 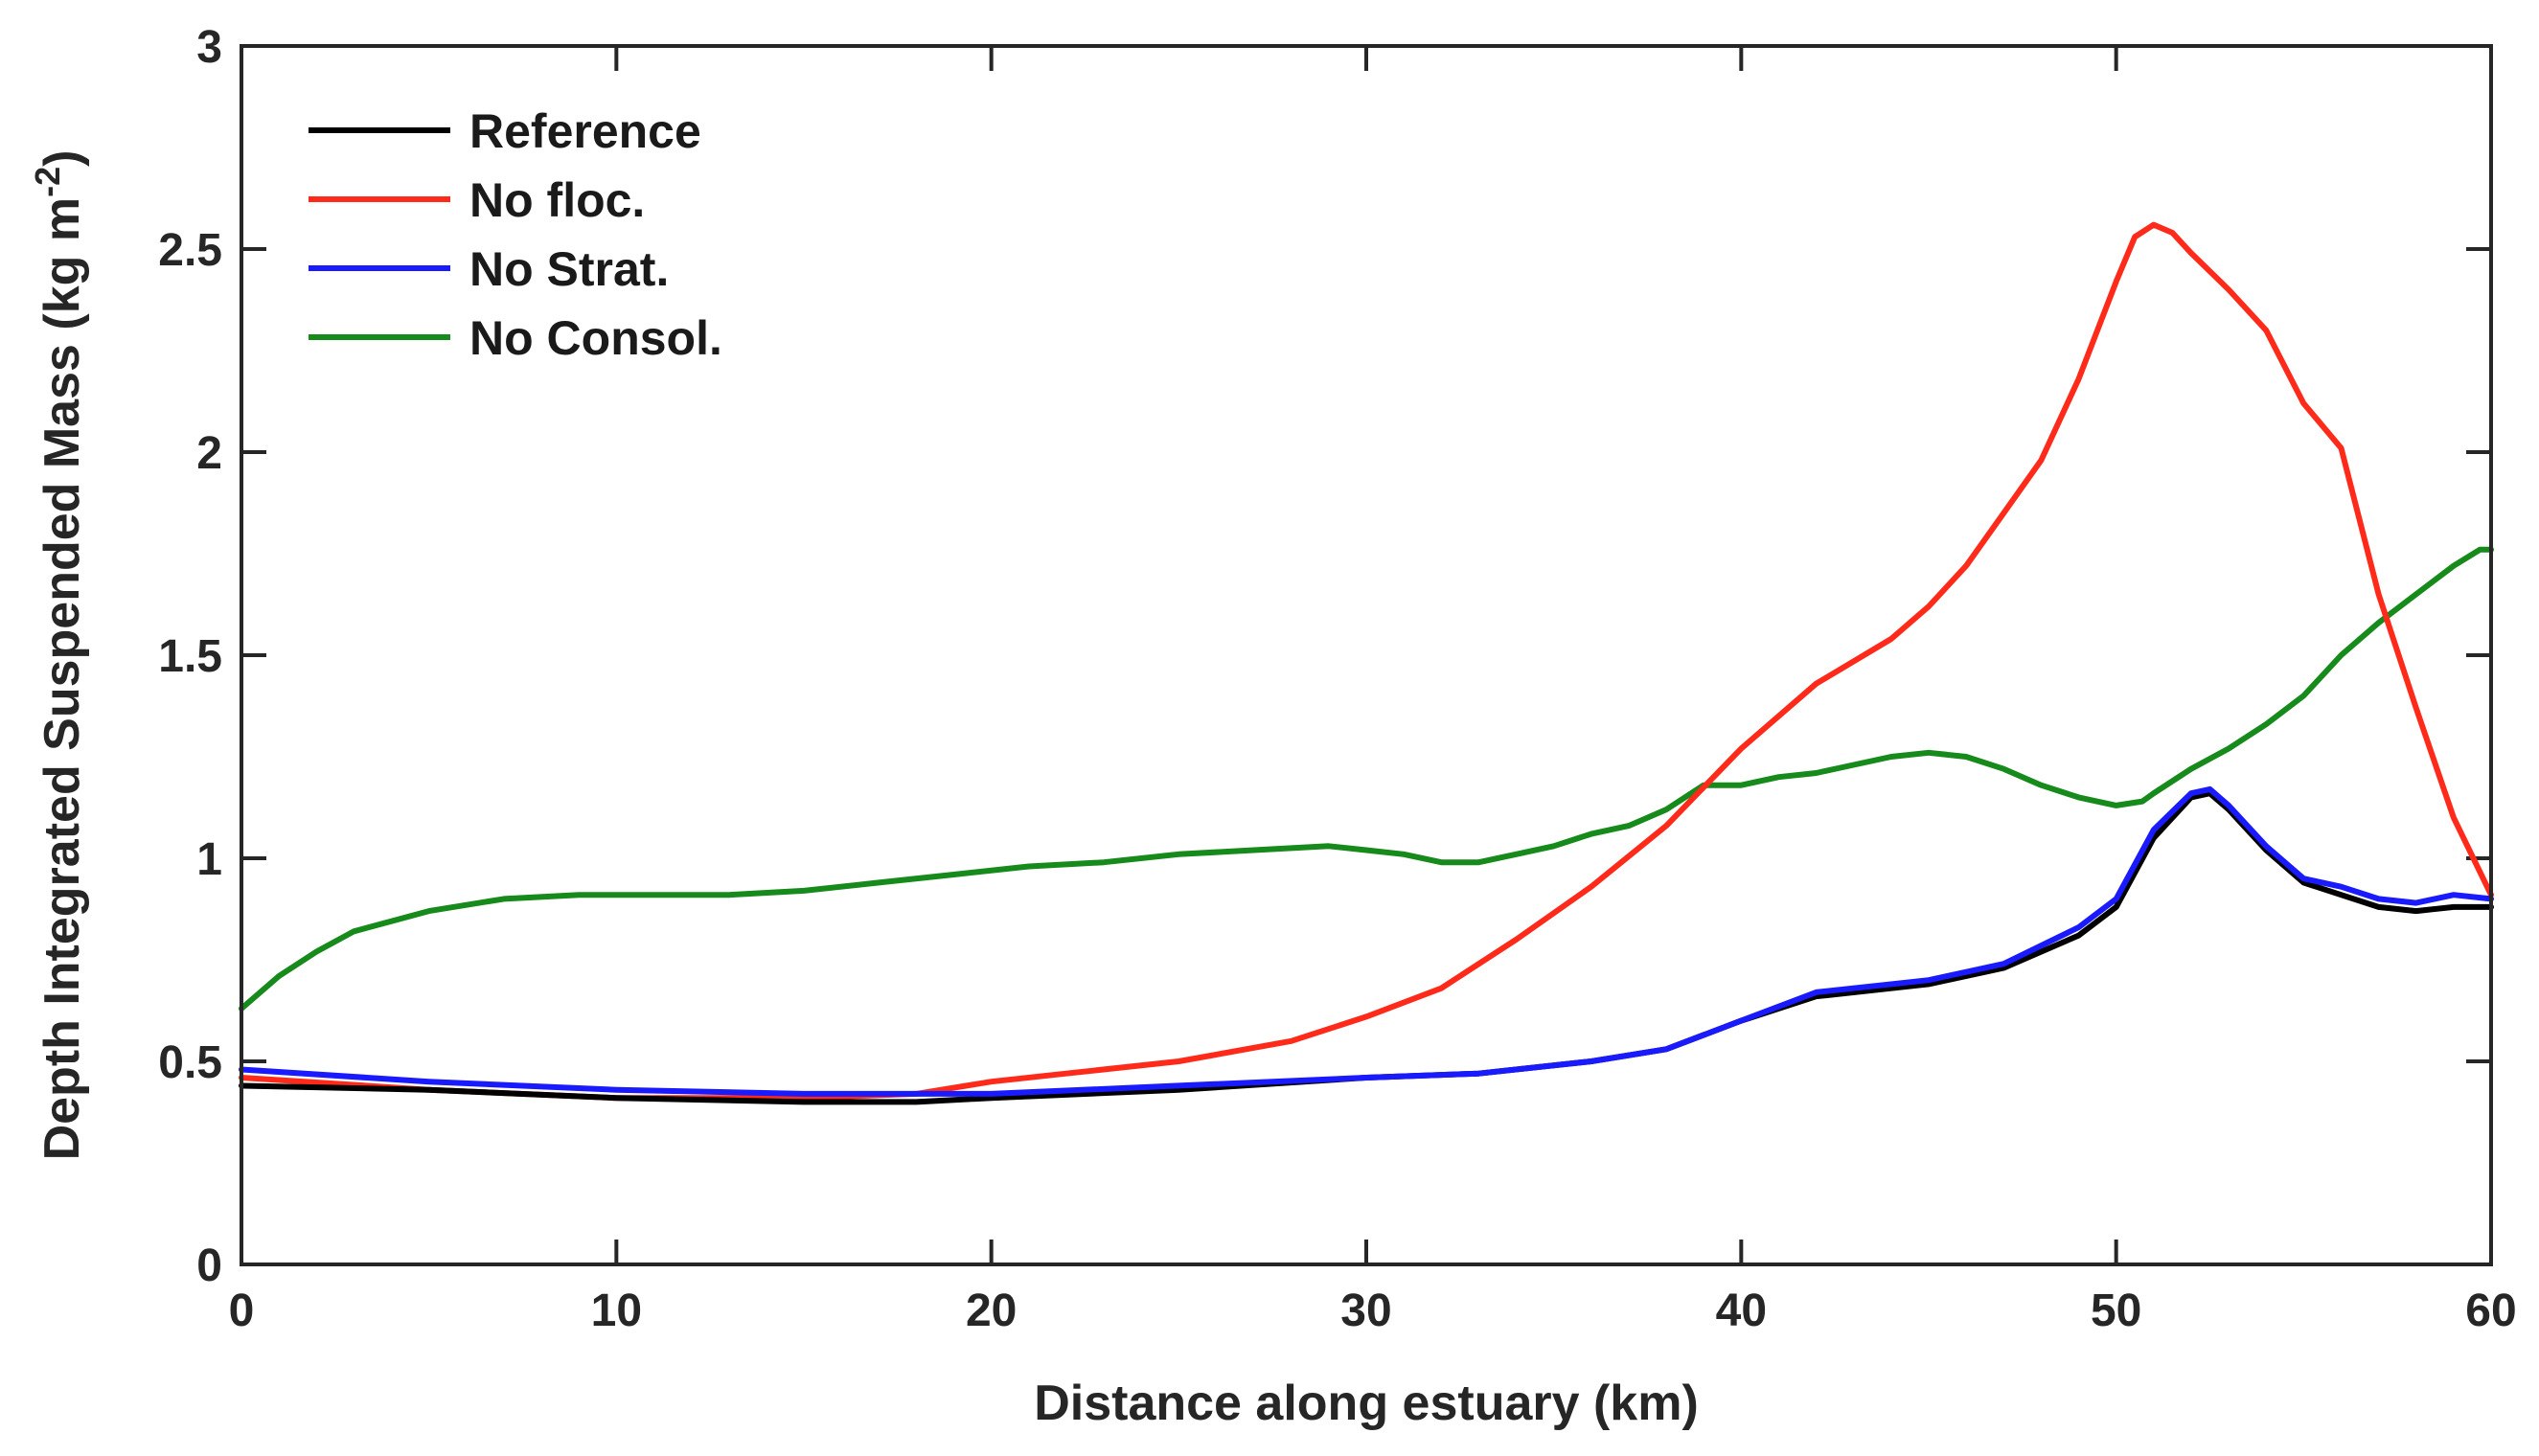 I want to click on x-tick-label: 30, so click(x=1365, y=1310).